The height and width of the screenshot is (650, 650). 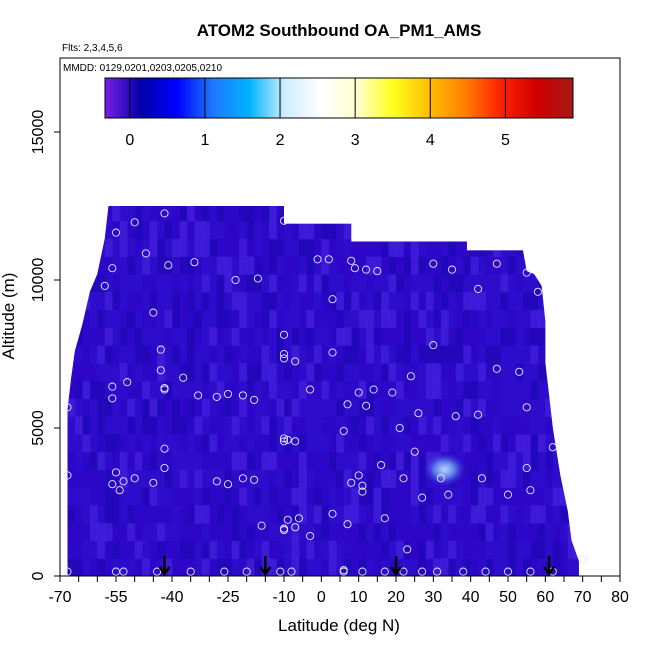 I want to click on x-tick-label: -40, so click(x=171, y=597).